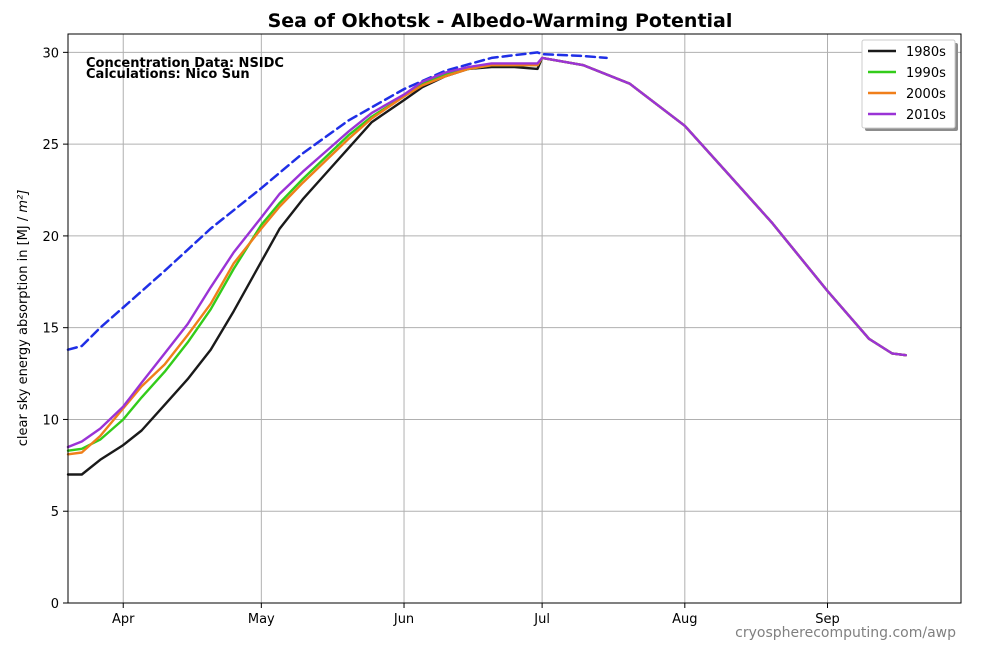 The height and width of the screenshot is (650, 1000). Describe the element at coordinates (926, 115) in the screenshot. I see `legend-label: 2010s` at that location.